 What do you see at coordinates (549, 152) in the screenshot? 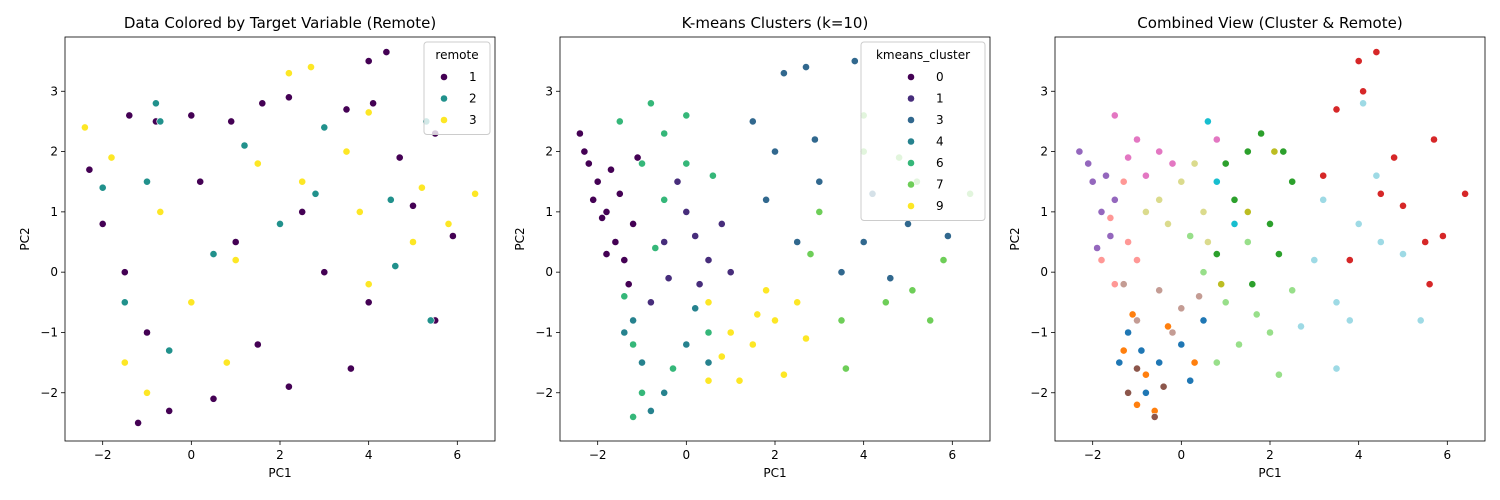
I see `y-tick-label: 2` at bounding box center [549, 152].